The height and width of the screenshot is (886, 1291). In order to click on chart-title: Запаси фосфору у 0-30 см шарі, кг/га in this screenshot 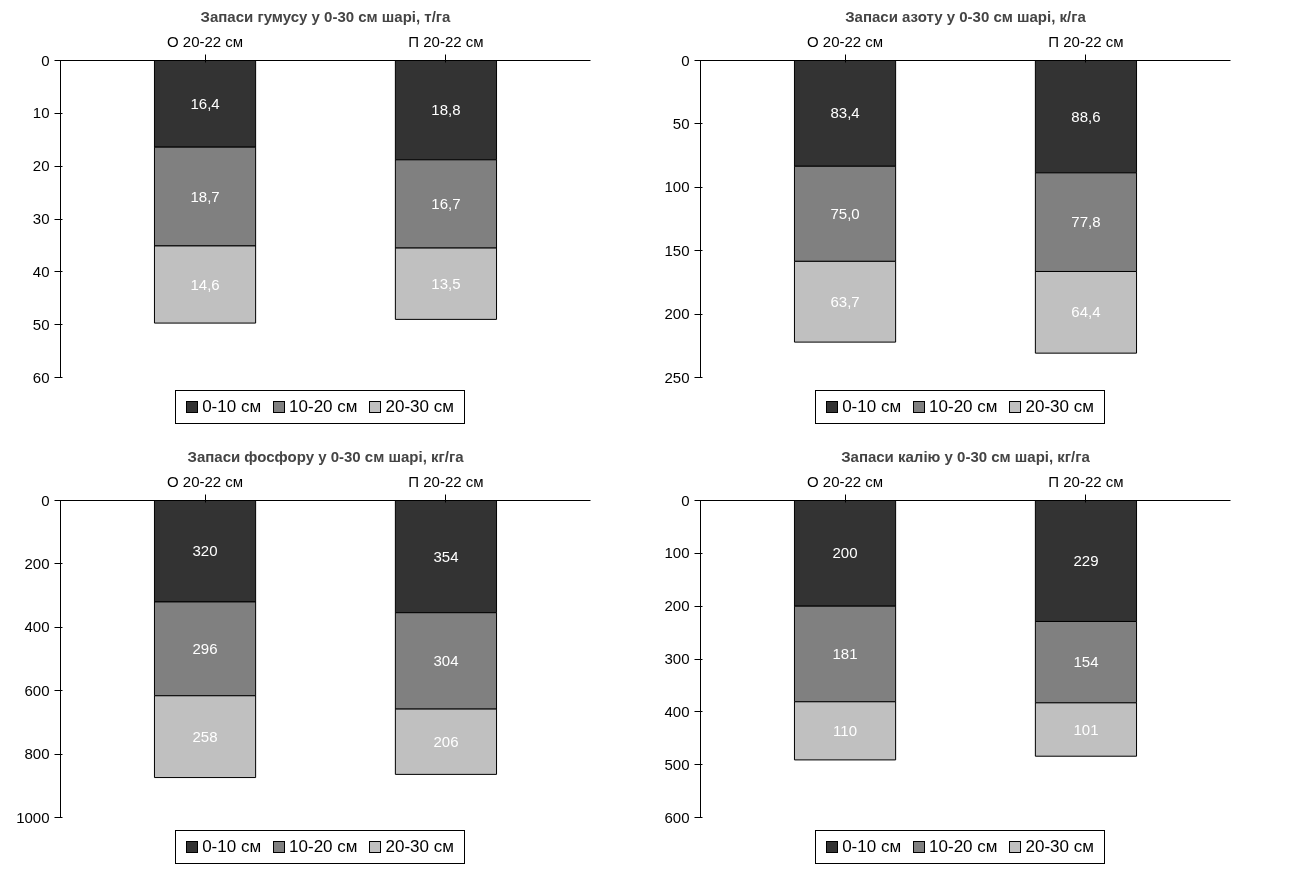, I will do `click(326, 456)`.